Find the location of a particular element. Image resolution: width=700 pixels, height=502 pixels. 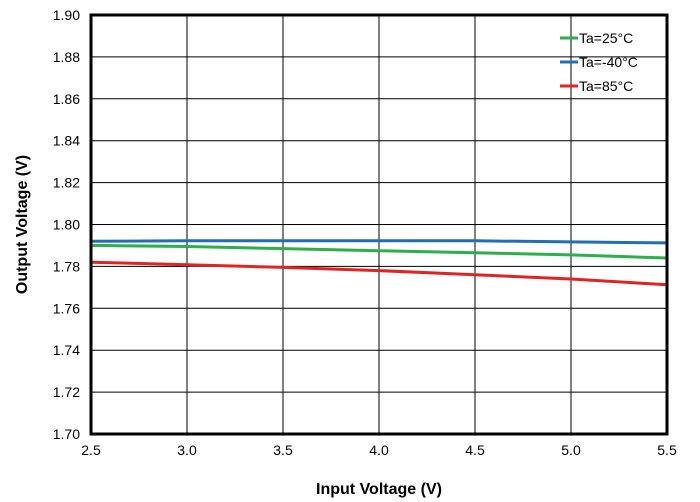

x-tick-label: 4.0 is located at coordinates (379, 450).